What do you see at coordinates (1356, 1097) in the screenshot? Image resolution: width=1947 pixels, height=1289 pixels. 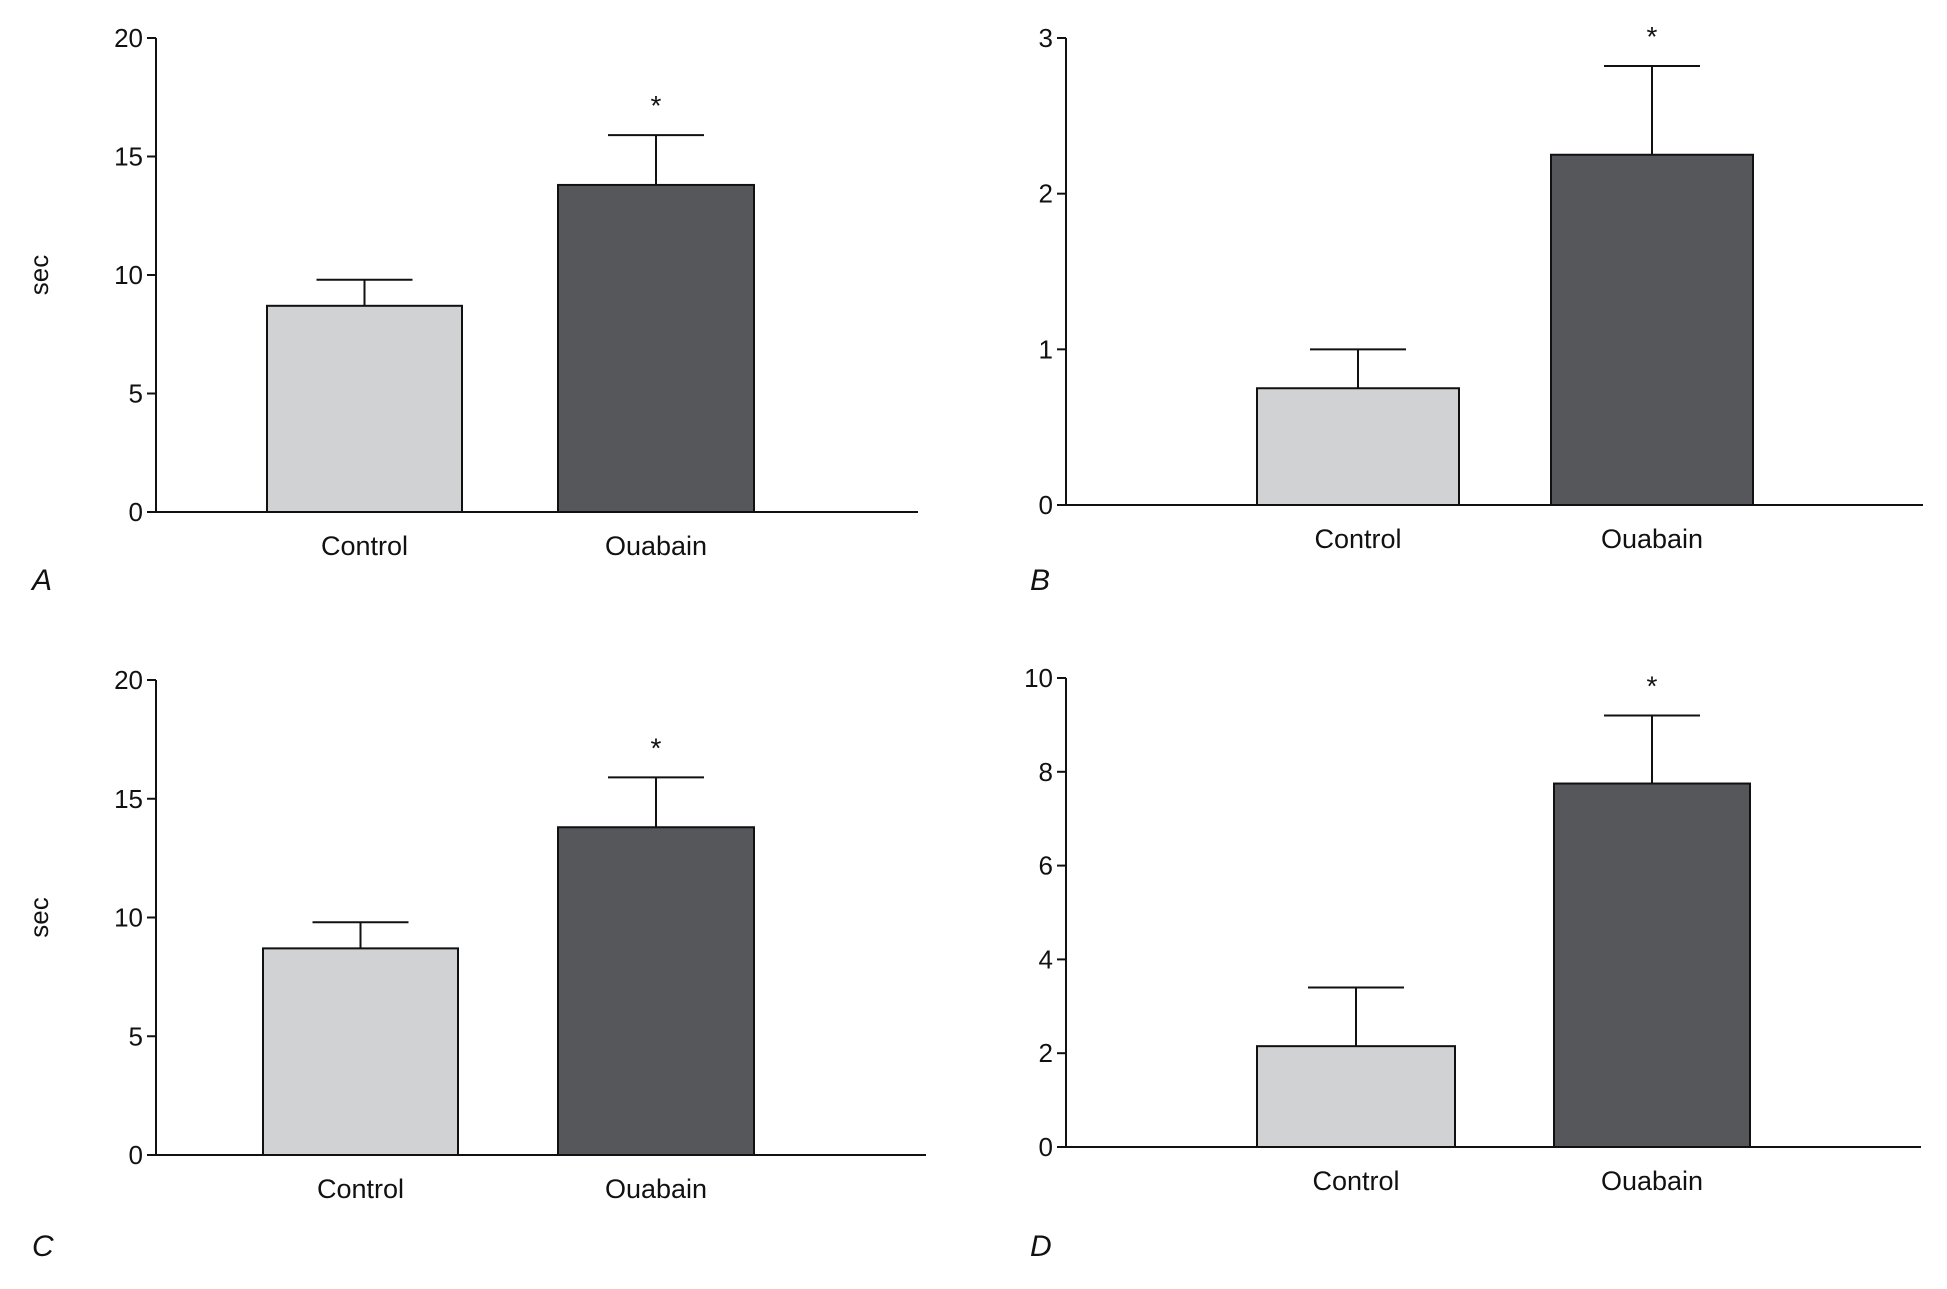 I see `bar-control-d` at bounding box center [1356, 1097].